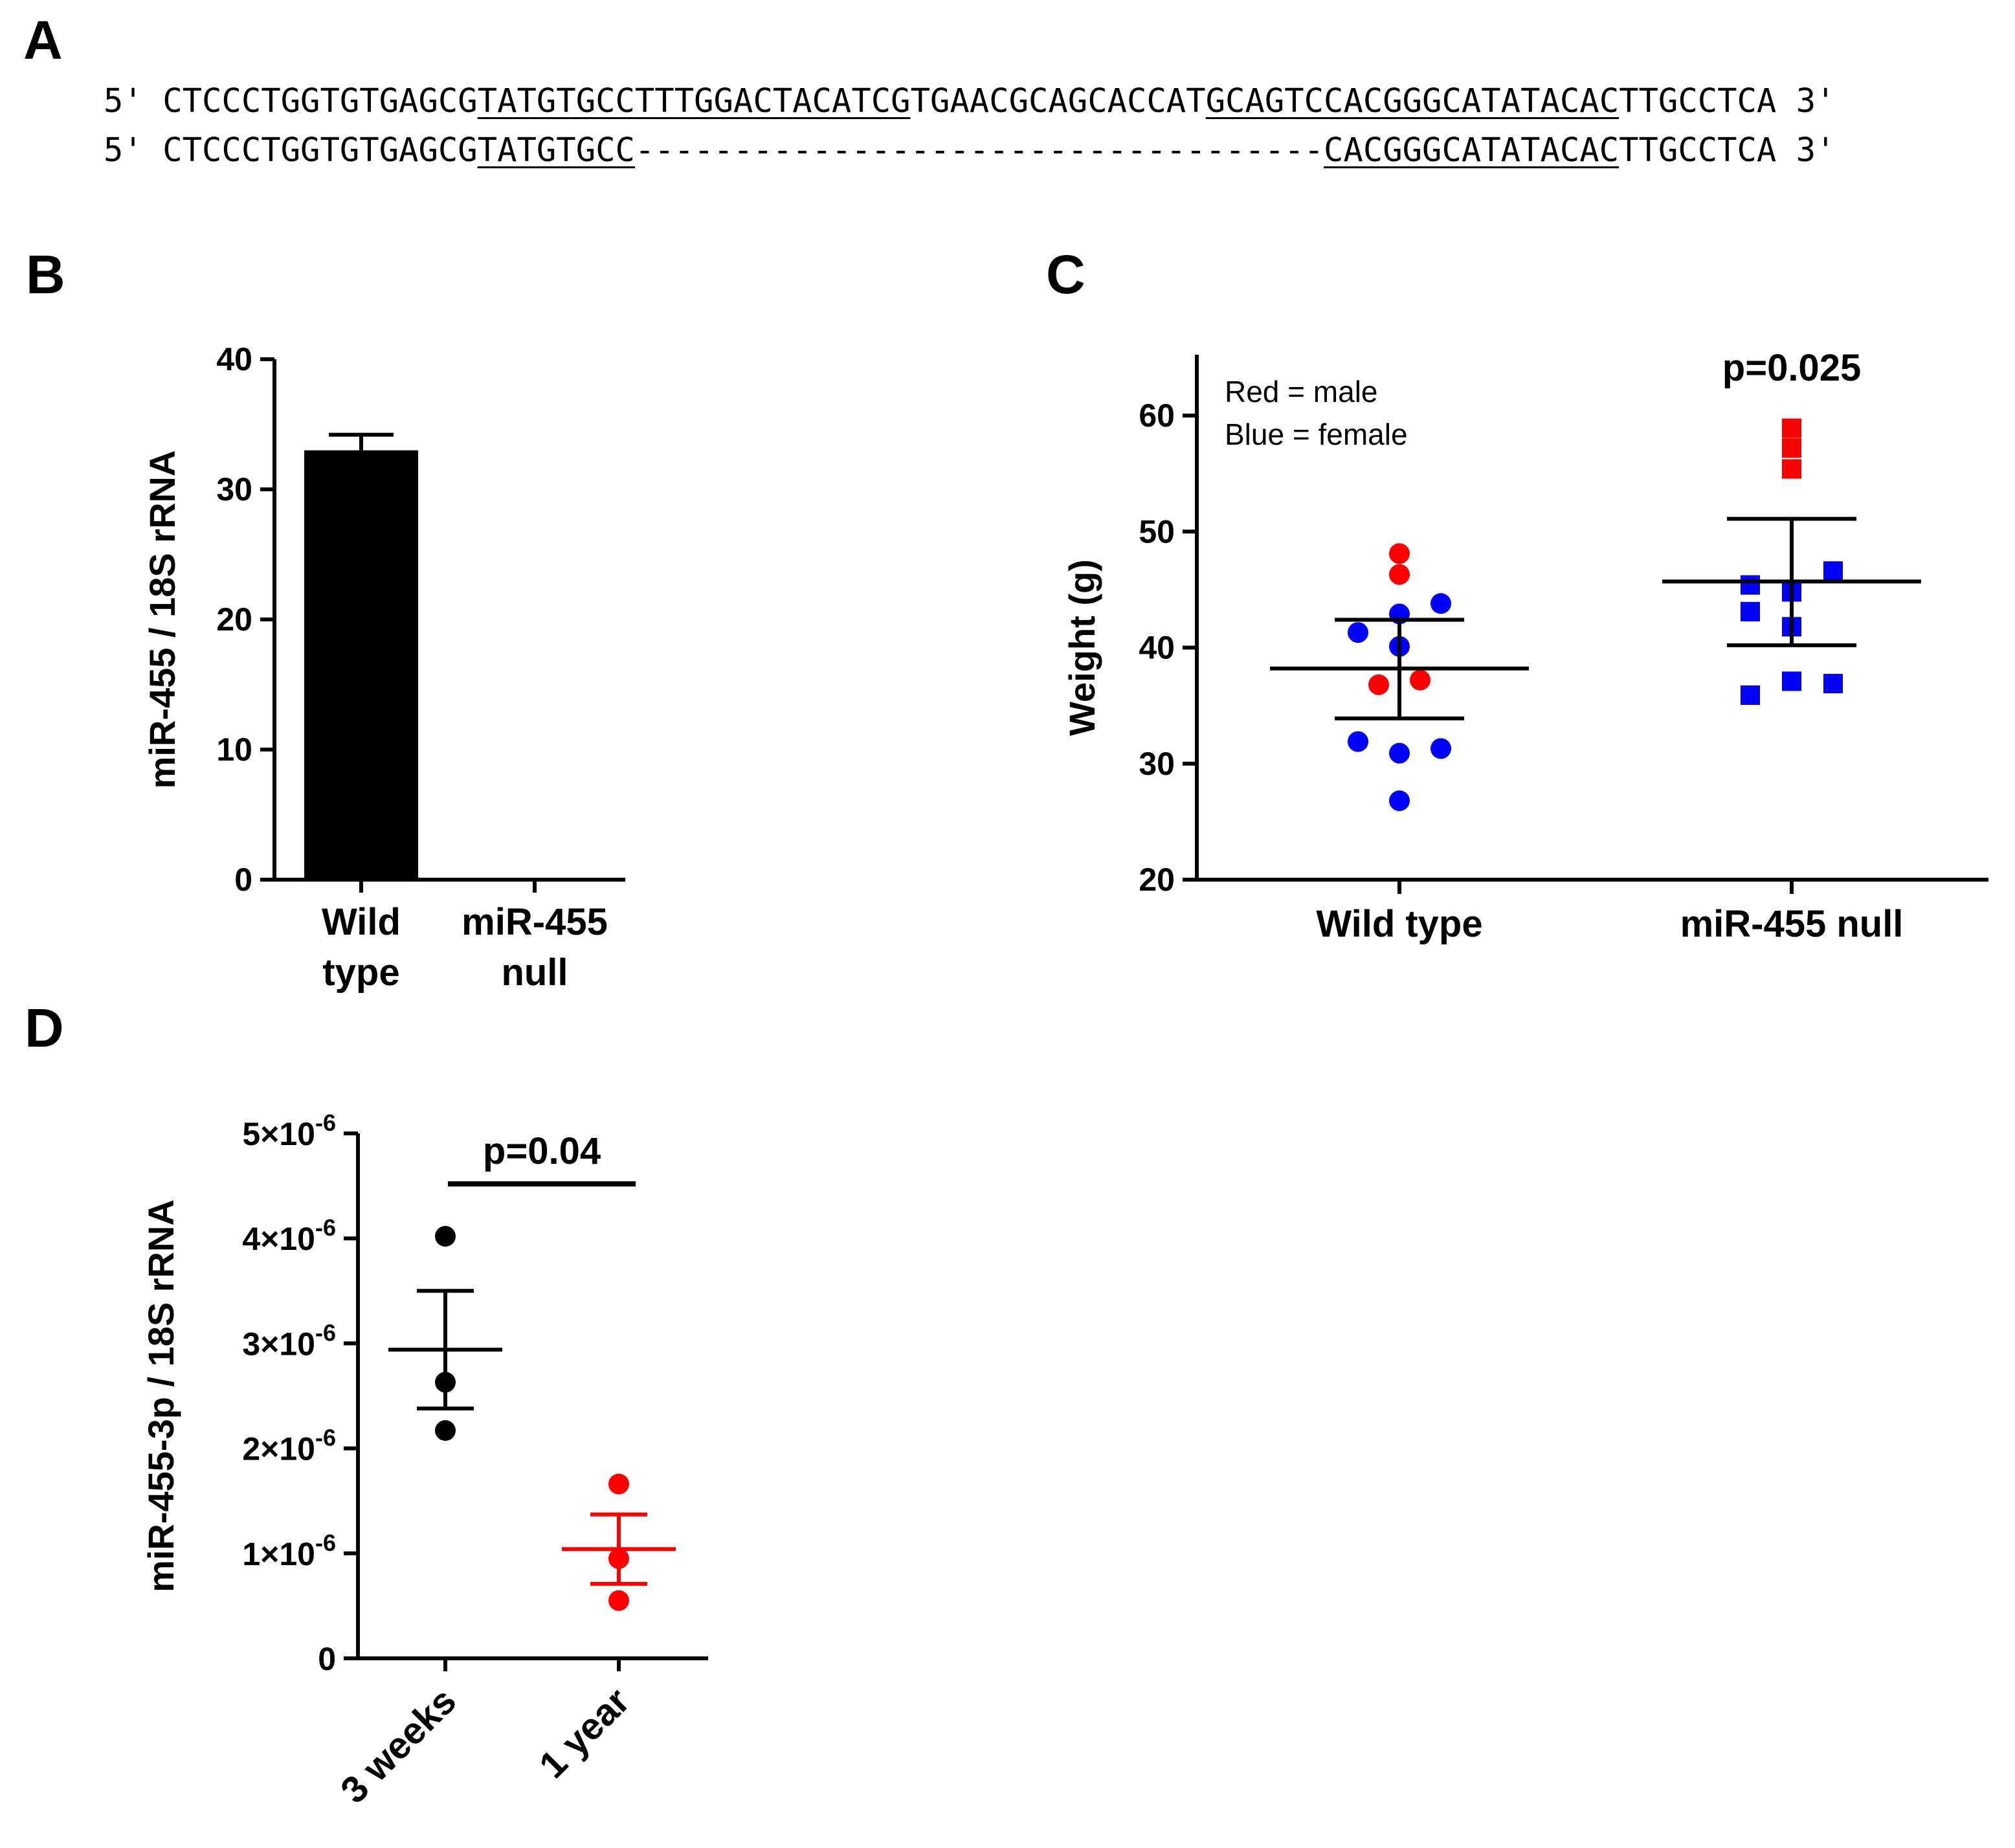 The height and width of the screenshot is (1848, 2015). Describe the element at coordinates (1412, 101) in the screenshot. I see `seq1-underlined-2: GCAGTCCACGGGCATATACAC` at that location.